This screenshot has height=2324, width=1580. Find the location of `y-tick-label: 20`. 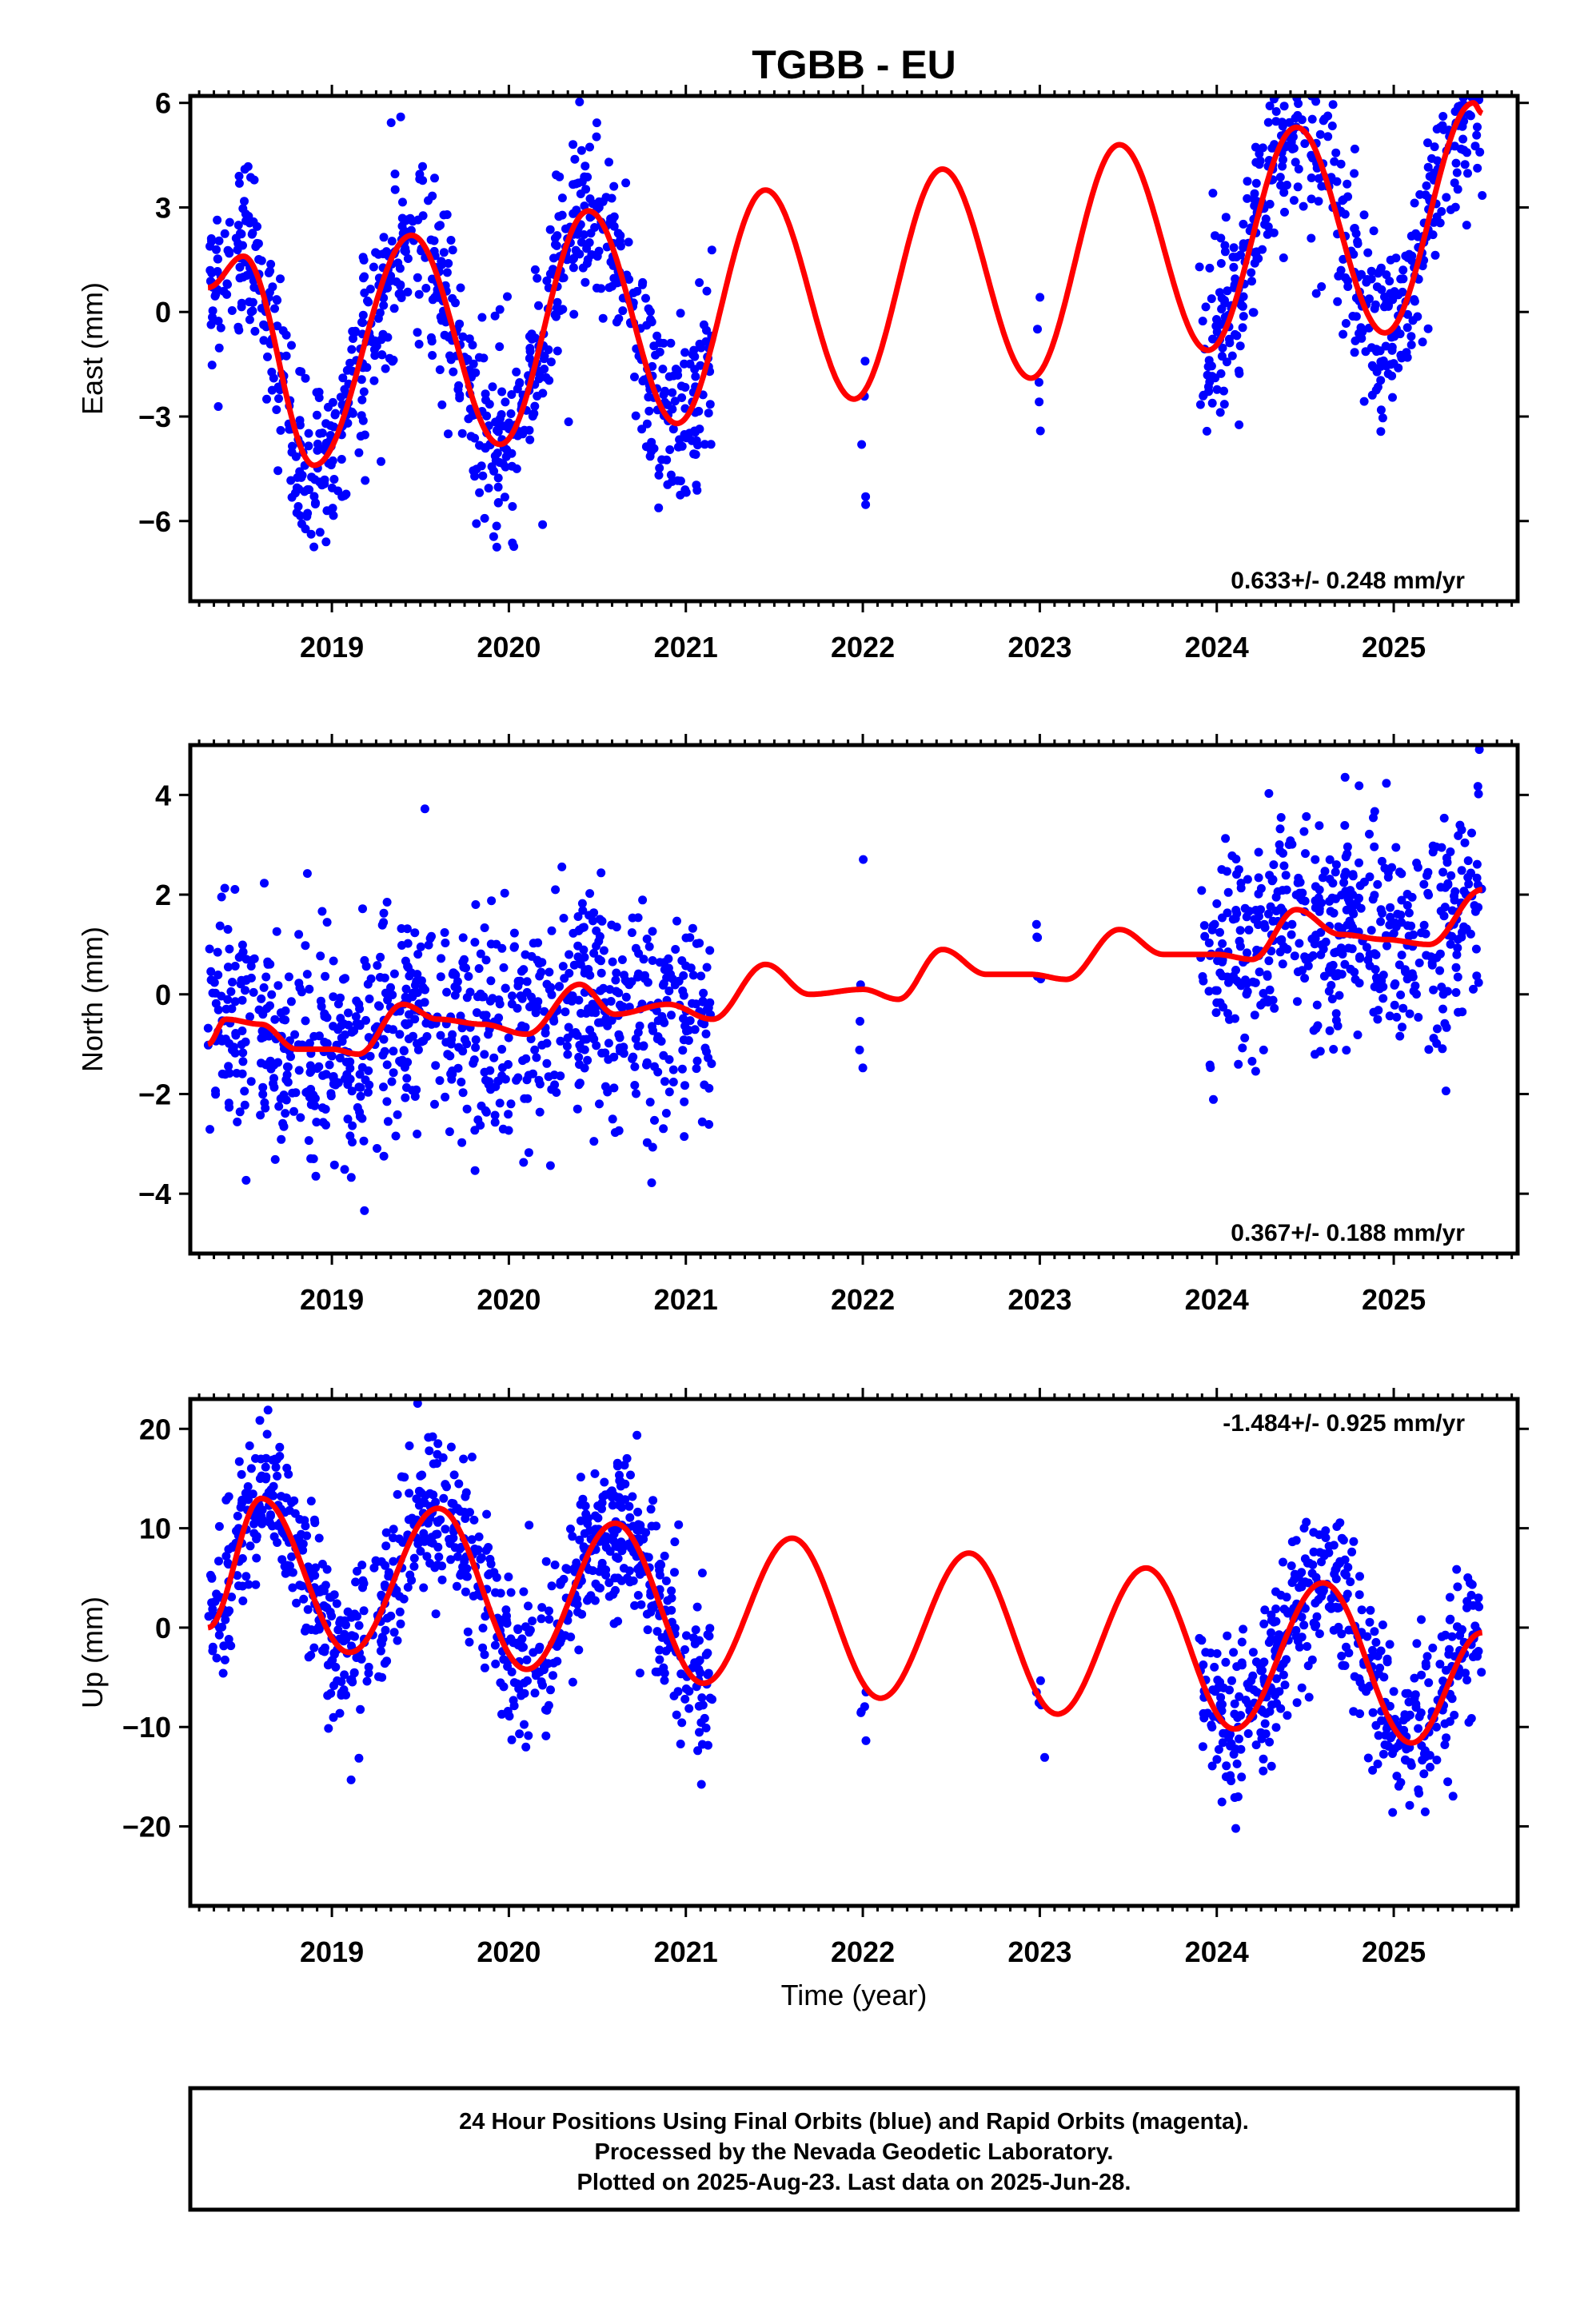

y-tick-label: 20 is located at coordinates (155, 1429).